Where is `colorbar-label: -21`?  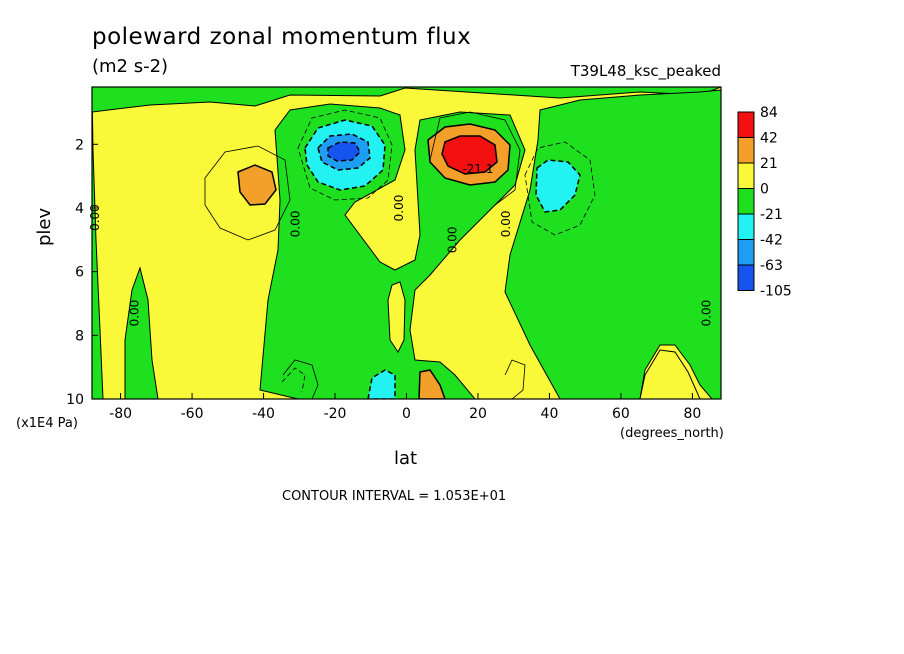
colorbar-label: -21 is located at coordinates (771, 215).